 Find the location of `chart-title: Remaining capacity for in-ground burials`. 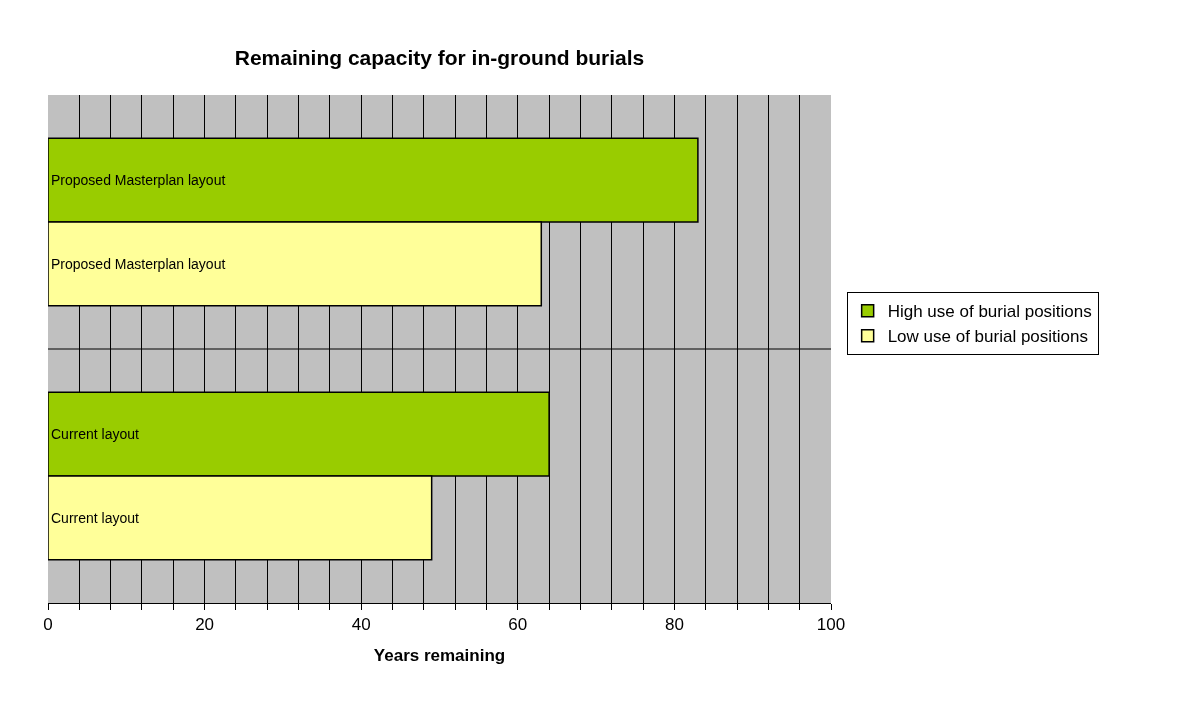

chart-title: Remaining capacity for in-ground burials is located at coordinates (439, 57).